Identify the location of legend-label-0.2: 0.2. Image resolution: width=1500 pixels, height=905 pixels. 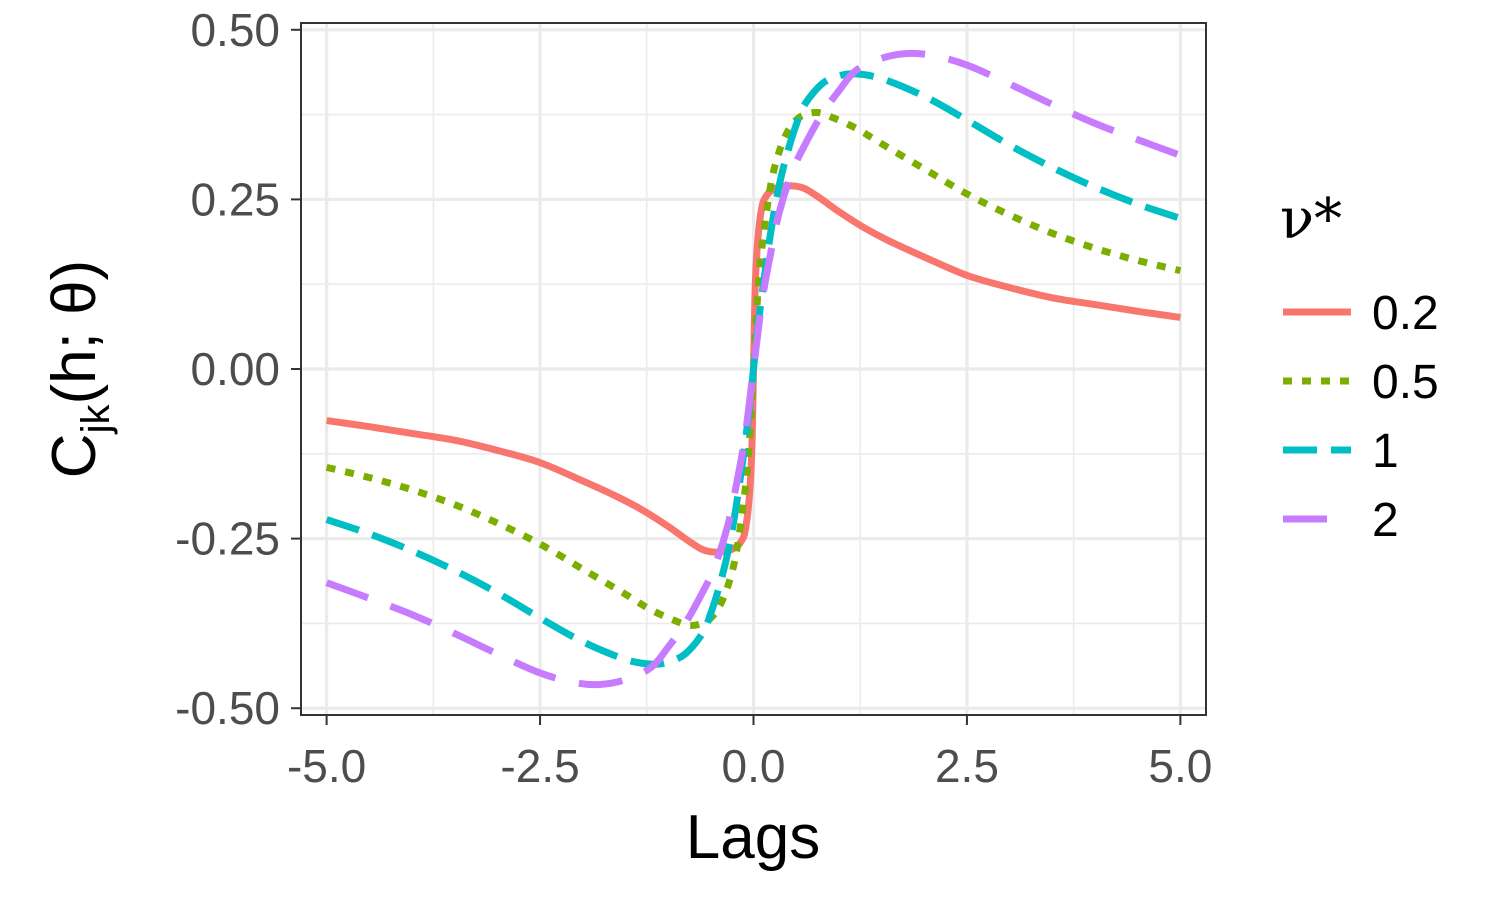
(1405, 313).